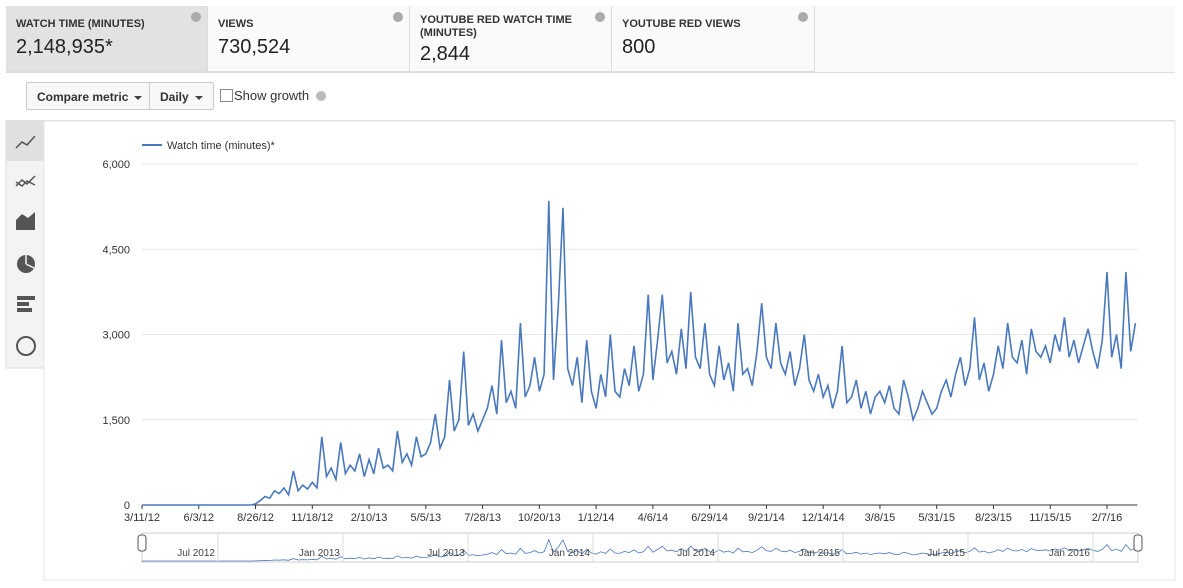 This screenshot has width=1183, height=588. What do you see at coordinates (823, 518) in the screenshot?
I see `x-tick-label: 12/14/14` at bounding box center [823, 518].